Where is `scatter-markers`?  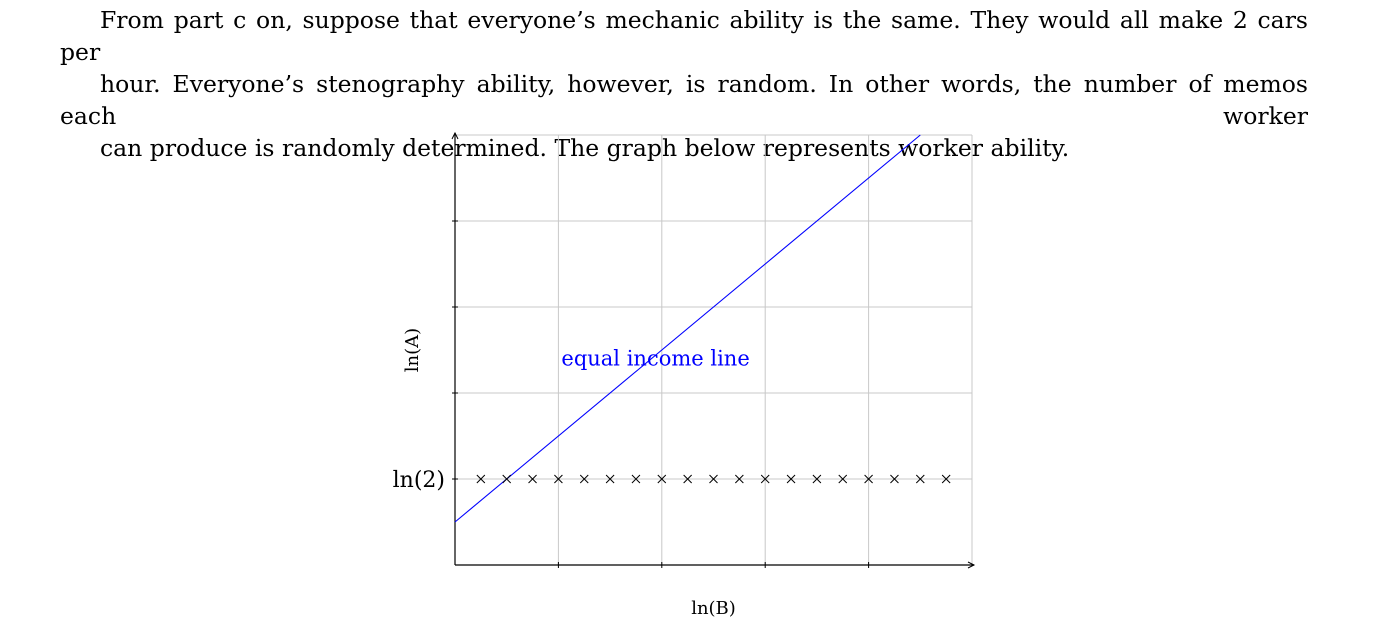 scatter-markers is located at coordinates (713, 479).